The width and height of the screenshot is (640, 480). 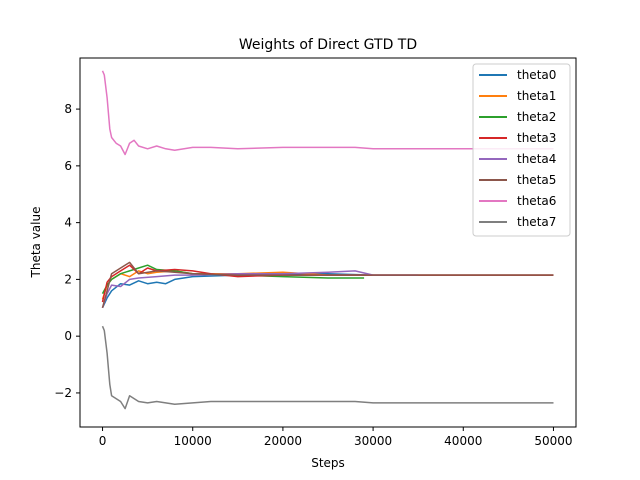 I want to click on y-tick-label: −2, so click(x=63, y=393).